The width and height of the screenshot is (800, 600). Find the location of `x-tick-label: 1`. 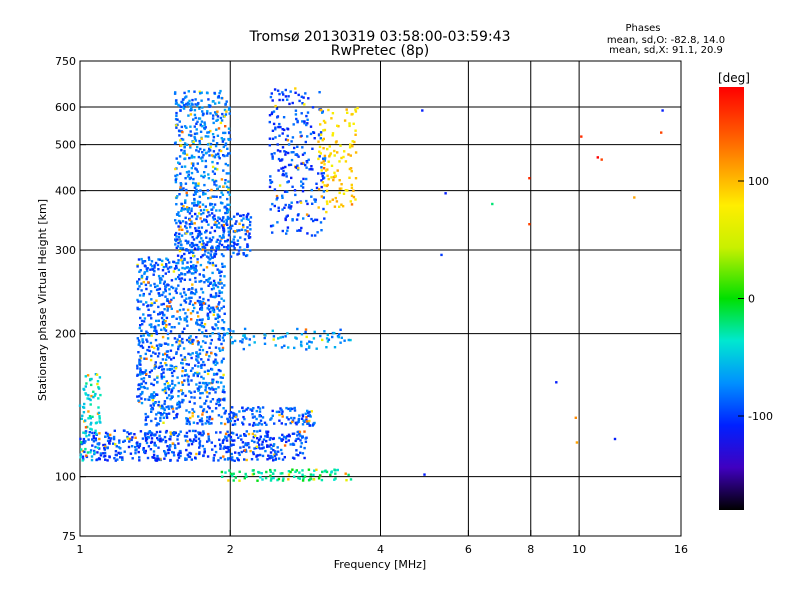

x-tick-label: 1 is located at coordinates (80, 549).